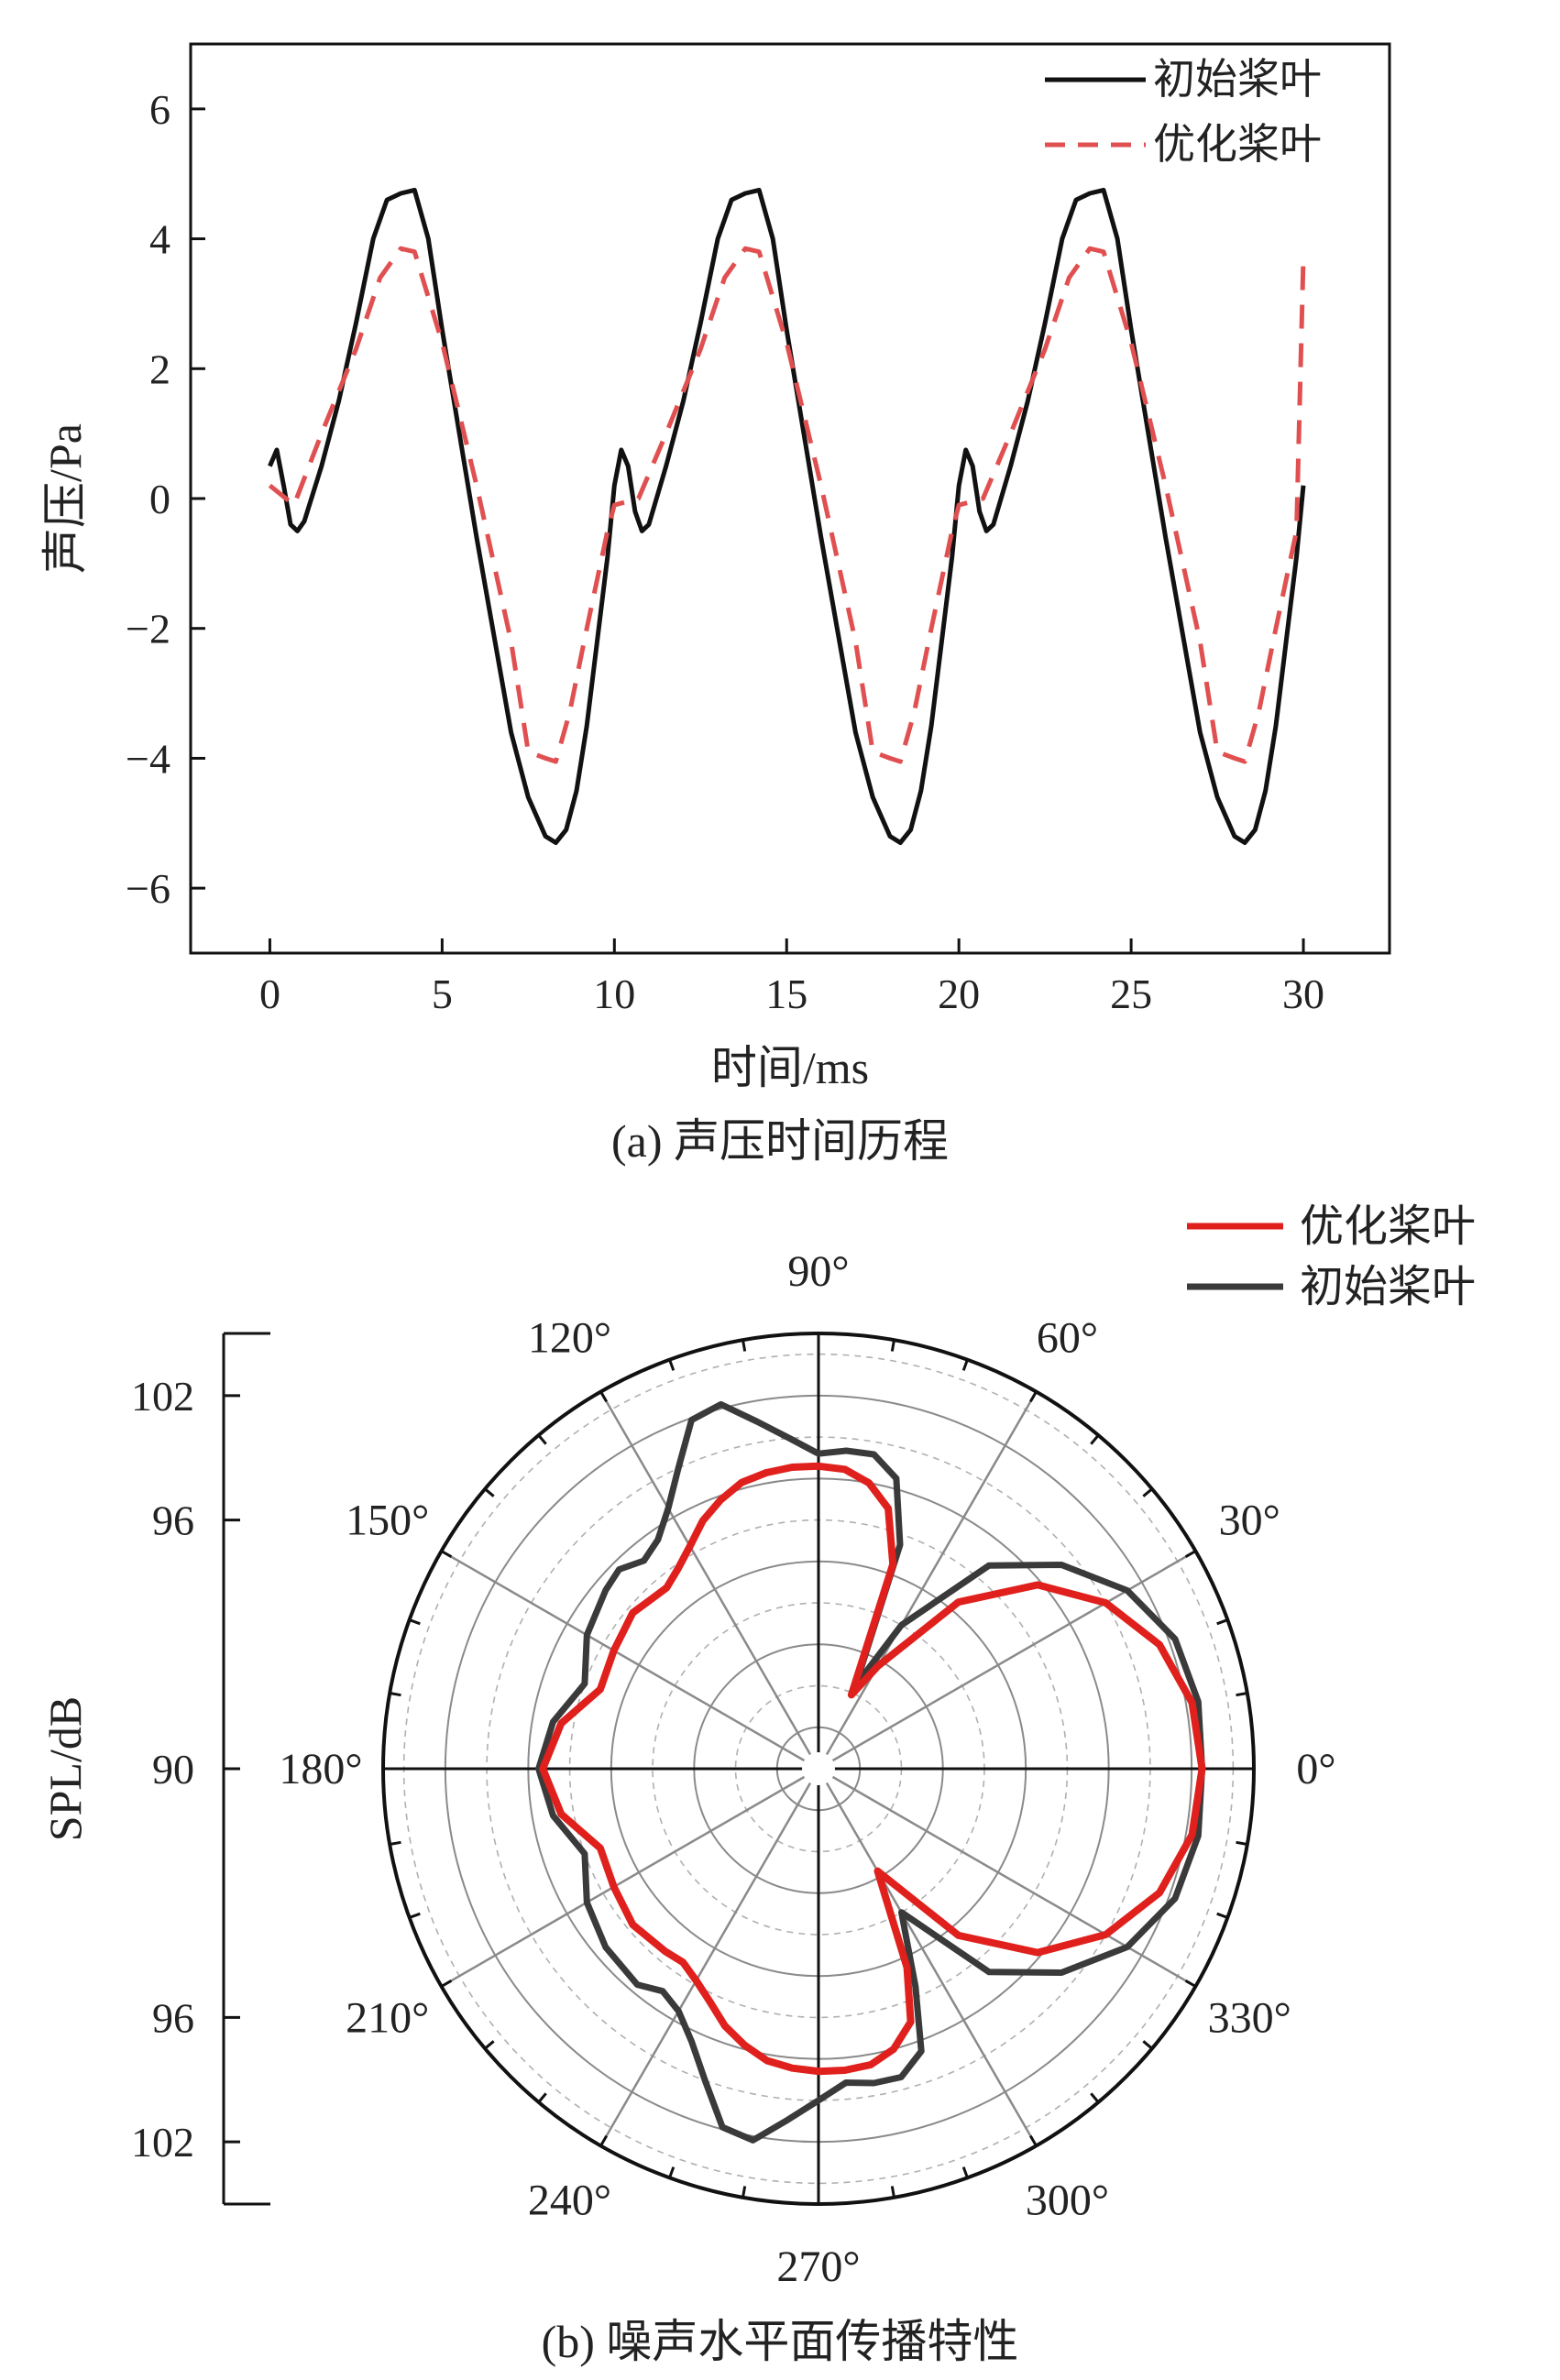 This screenshot has width=1560, height=2380. What do you see at coordinates (320, 1769) in the screenshot?
I see `angle-label: 180°` at bounding box center [320, 1769].